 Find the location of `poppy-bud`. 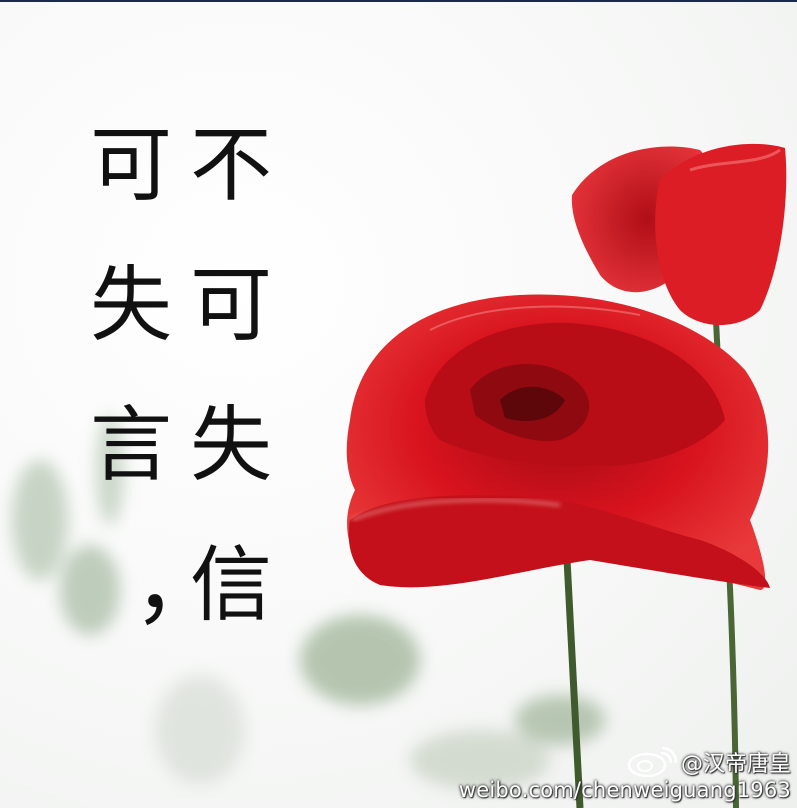

poppy-bud is located at coordinates (679, 234).